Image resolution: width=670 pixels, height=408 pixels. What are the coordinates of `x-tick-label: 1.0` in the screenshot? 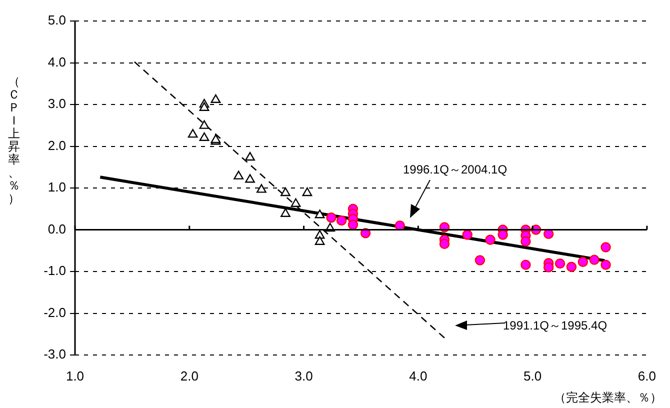 It's located at (75, 376).